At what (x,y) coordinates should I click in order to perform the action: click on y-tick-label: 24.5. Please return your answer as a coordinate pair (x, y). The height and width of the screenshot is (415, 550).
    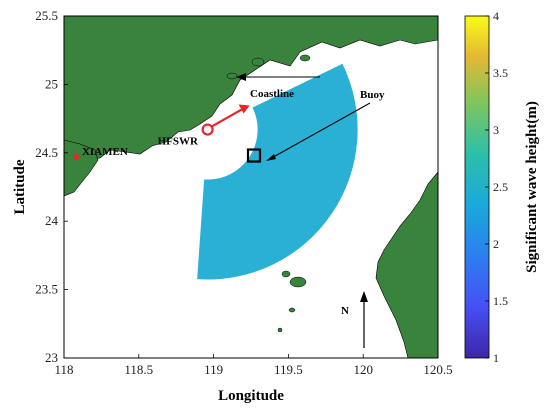
    Looking at the image, I should click on (46, 152).